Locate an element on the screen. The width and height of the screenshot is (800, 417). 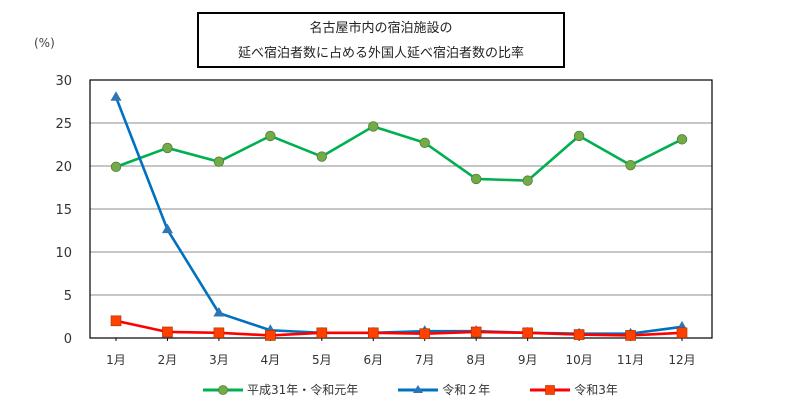
legend-item-2019: 平成31年・令和元年 is located at coordinates (280, 389).